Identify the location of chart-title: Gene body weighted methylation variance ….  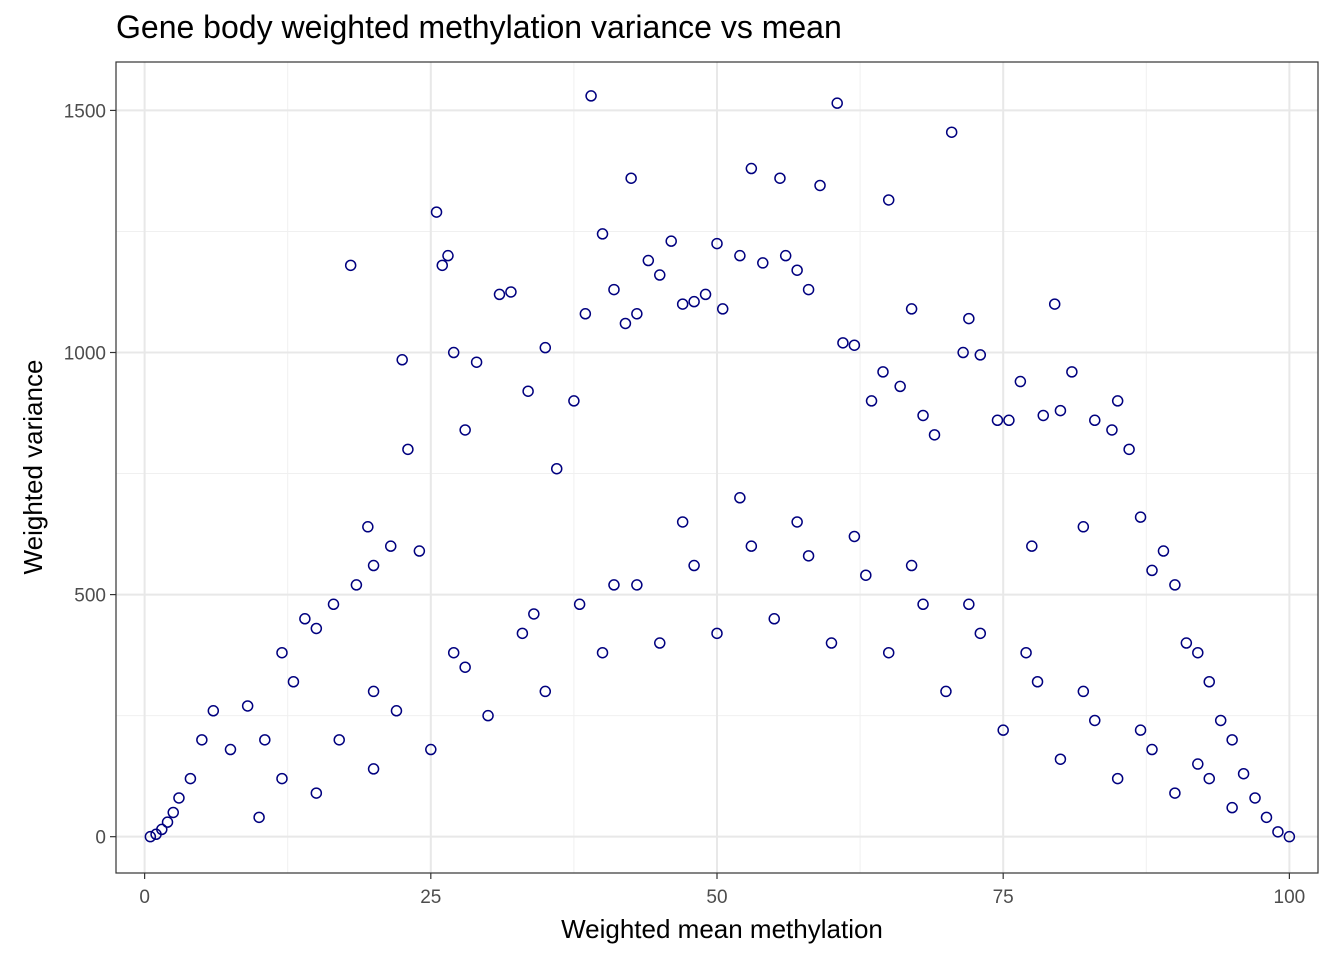
(479, 27).